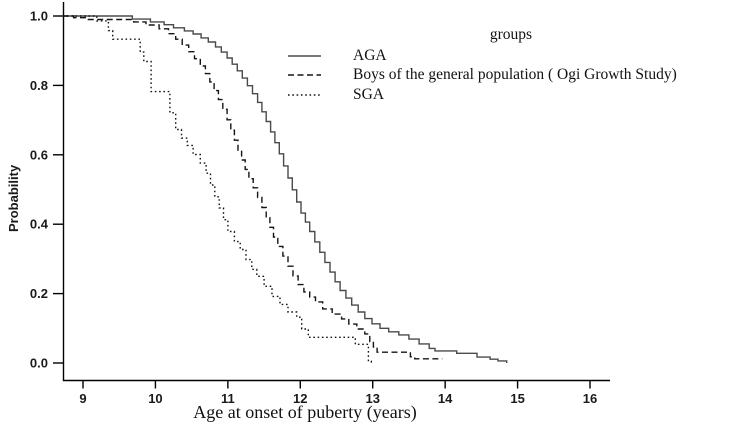 The image size is (734, 431). What do you see at coordinates (39, 224) in the screenshot?
I see `y-tick-label: 0.4` at bounding box center [39, 224].